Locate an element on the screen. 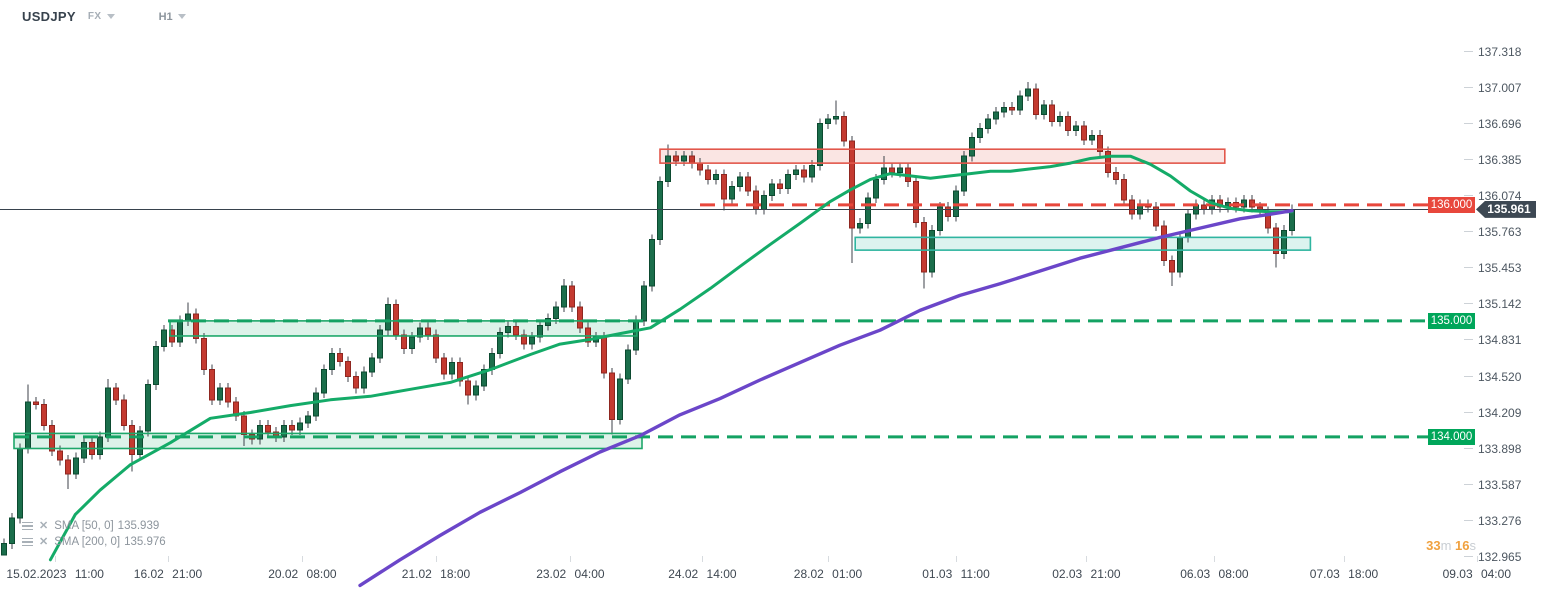  current-price-badge: 135.961 is located at coordinates (1506, 209).